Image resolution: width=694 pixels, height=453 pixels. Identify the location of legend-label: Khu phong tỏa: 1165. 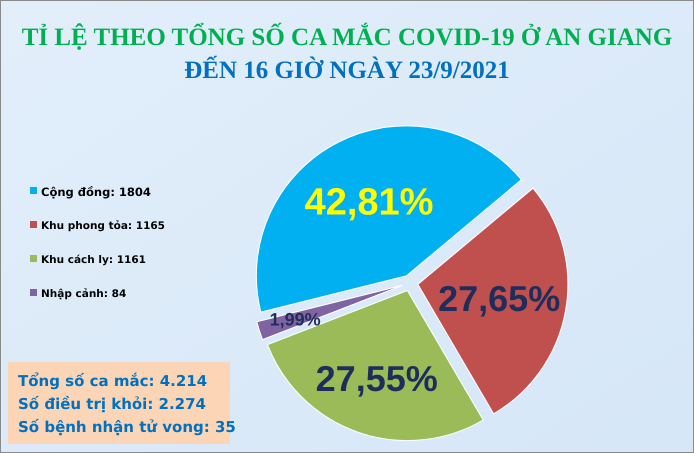
(103, 226).